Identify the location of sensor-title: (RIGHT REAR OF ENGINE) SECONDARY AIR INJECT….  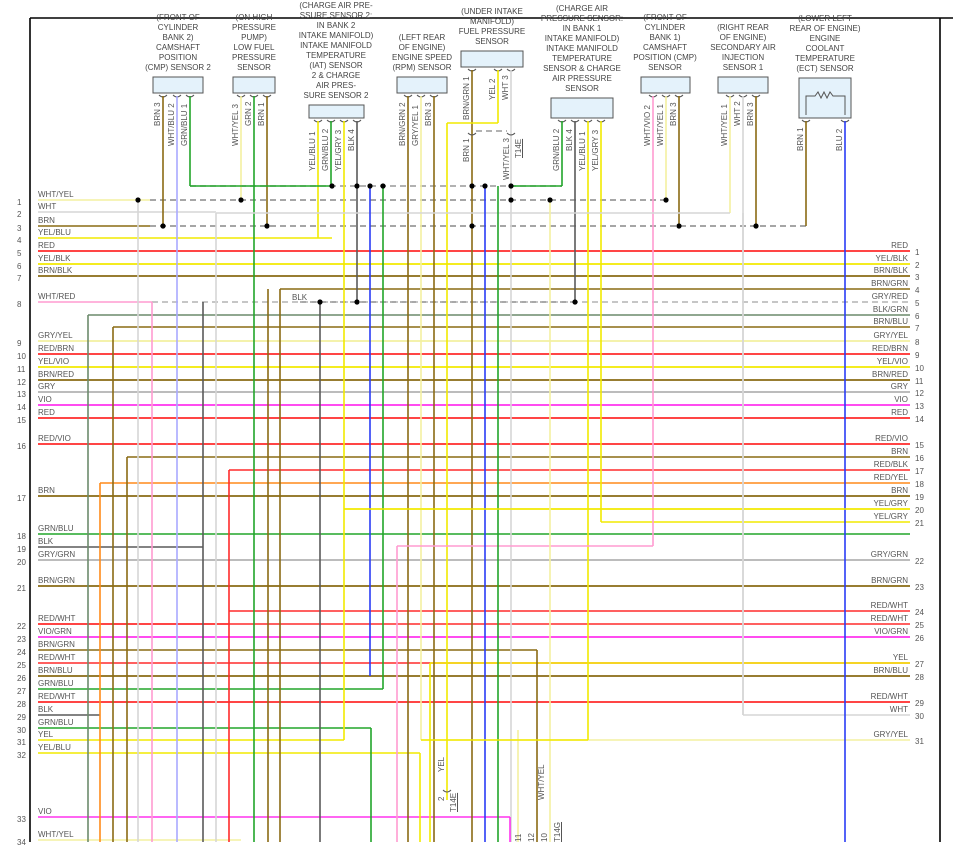
(743, 48).